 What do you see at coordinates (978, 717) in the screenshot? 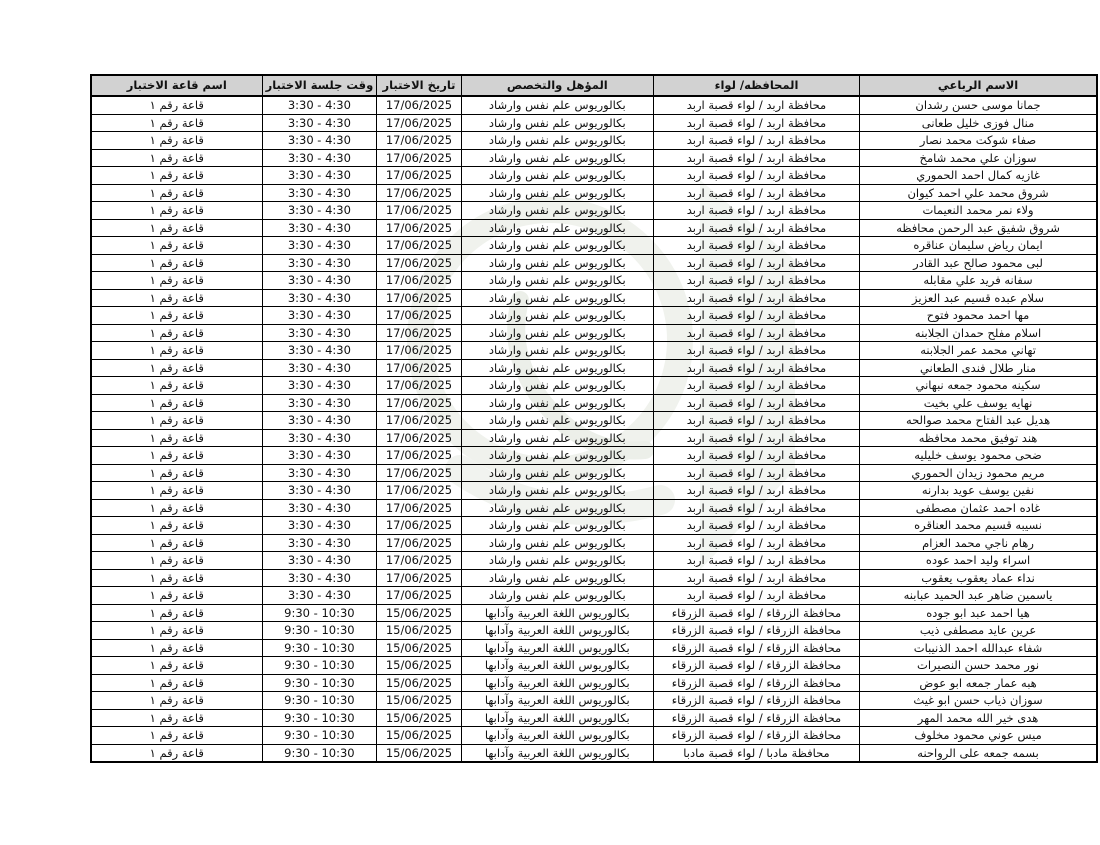
I see `cell-name: هدى خير الله محمد المهر` at bounding box center [978, 717].